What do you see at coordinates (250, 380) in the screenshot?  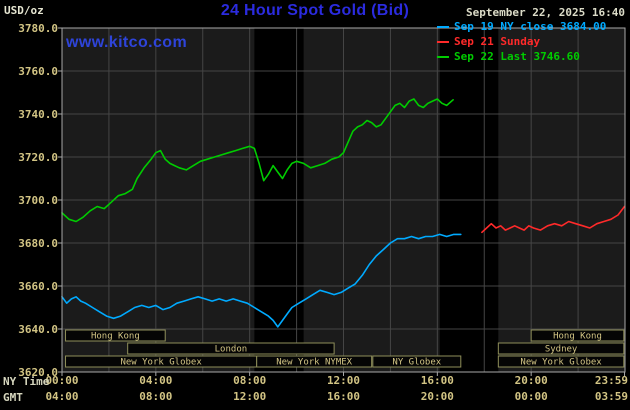 I see `x-axis-ny-tick-label: 08:00` at bounding box center [250, 380].